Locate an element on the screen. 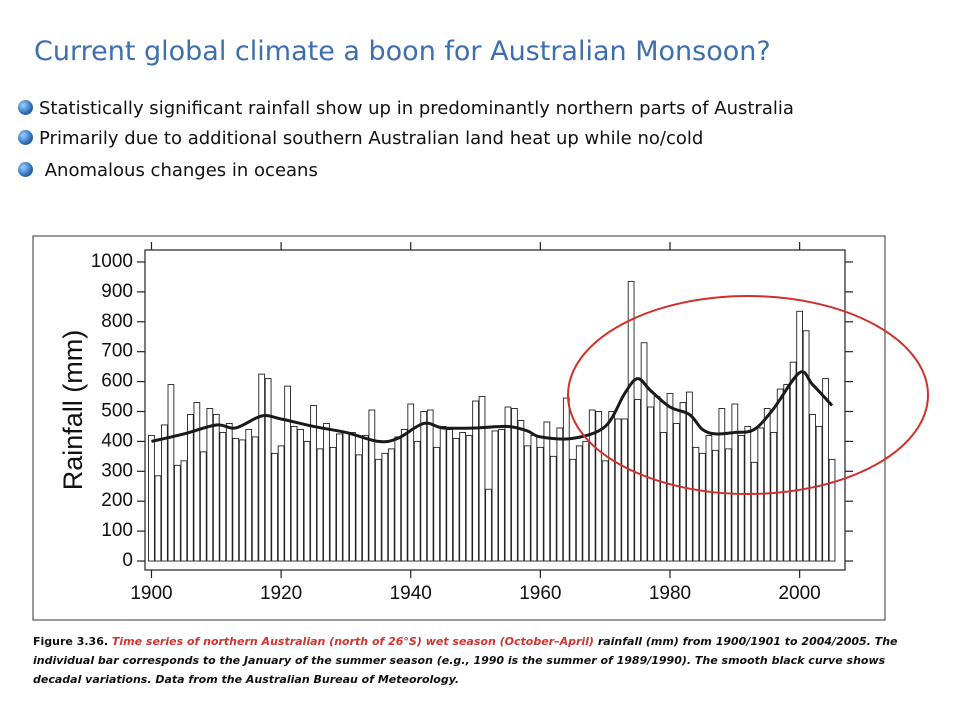 This screenshot has height=720, width=960. x-tick-label: 2000 is located at coordinates (799, 593).